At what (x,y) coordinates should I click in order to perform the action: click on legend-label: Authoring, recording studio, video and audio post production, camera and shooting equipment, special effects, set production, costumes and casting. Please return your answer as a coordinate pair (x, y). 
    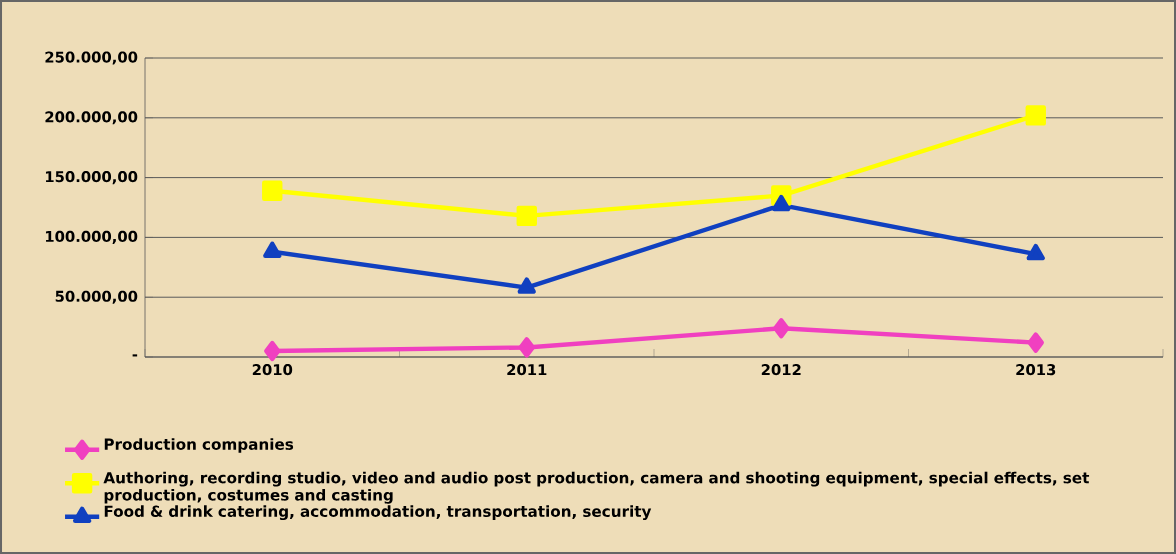
    Looking at the image, I should click on (596, 487).